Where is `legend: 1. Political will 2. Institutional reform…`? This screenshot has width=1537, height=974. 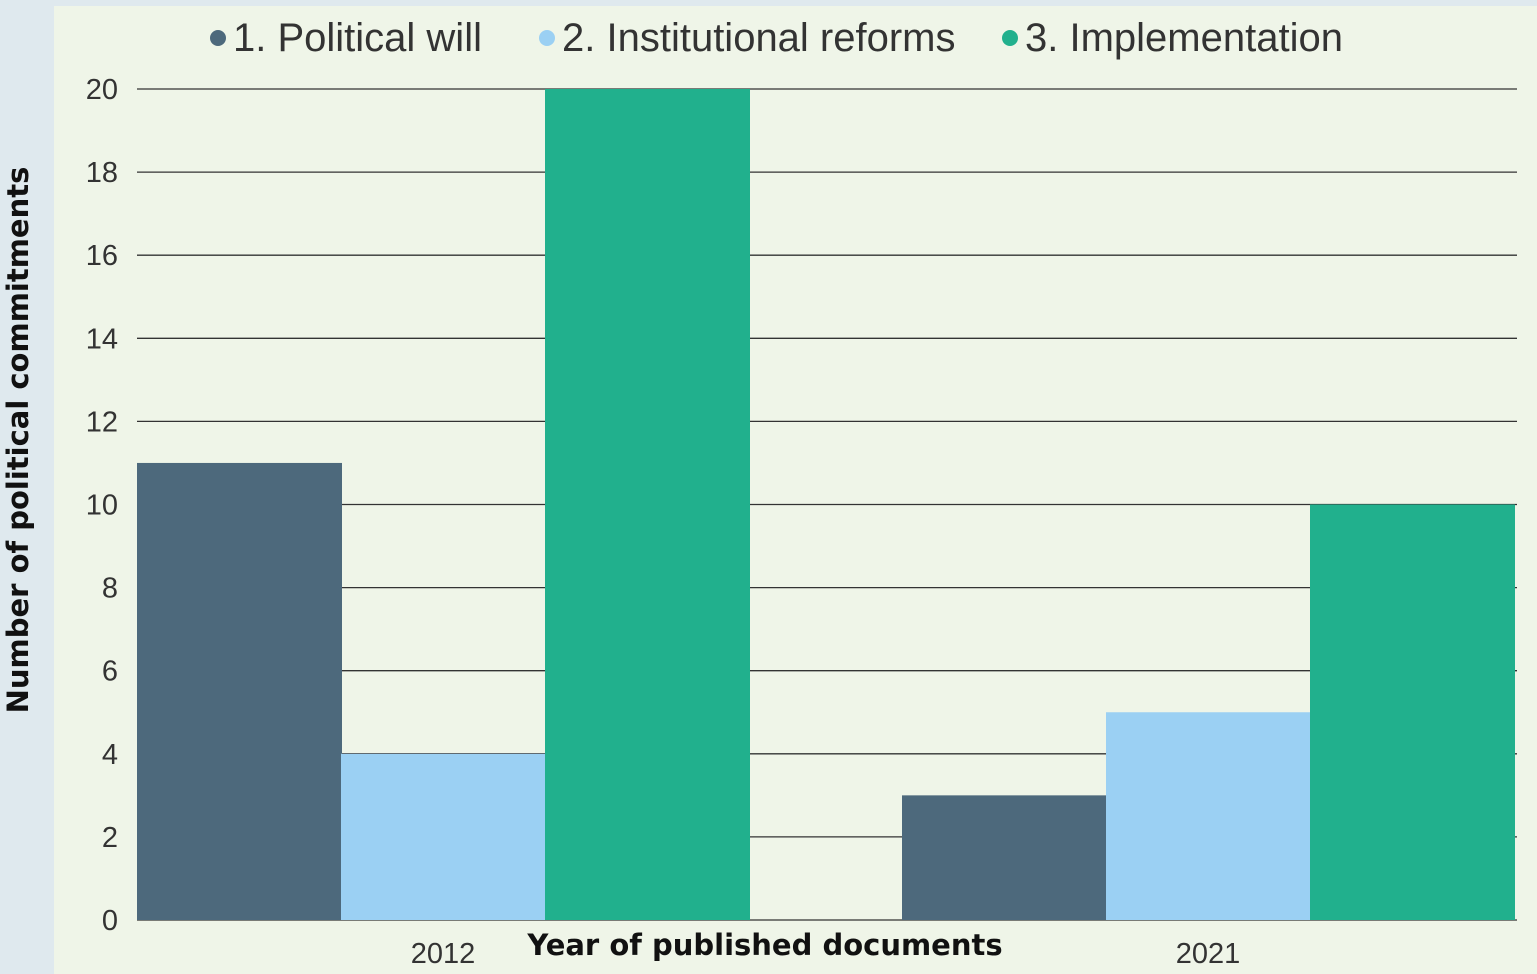 legend: 1. Political will 2. Institutional reform… is located at coordinates (776, 38).